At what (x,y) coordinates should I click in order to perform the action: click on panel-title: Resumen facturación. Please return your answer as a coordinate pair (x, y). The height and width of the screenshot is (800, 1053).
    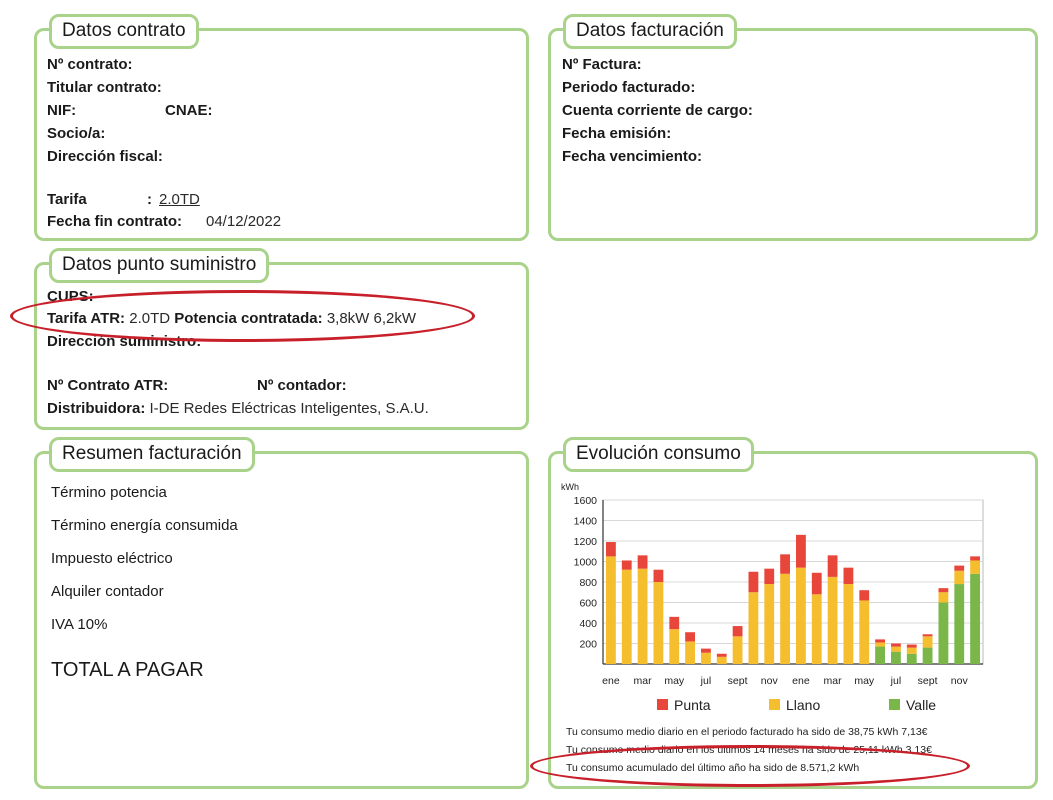
    Looking at the image, I should click on (152, 454).